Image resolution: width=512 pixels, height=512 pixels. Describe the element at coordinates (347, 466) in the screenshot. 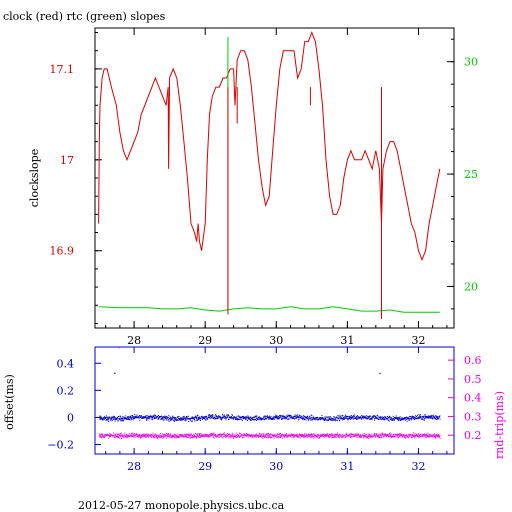

I see `bottom-x-tick-label: 31` at that location.